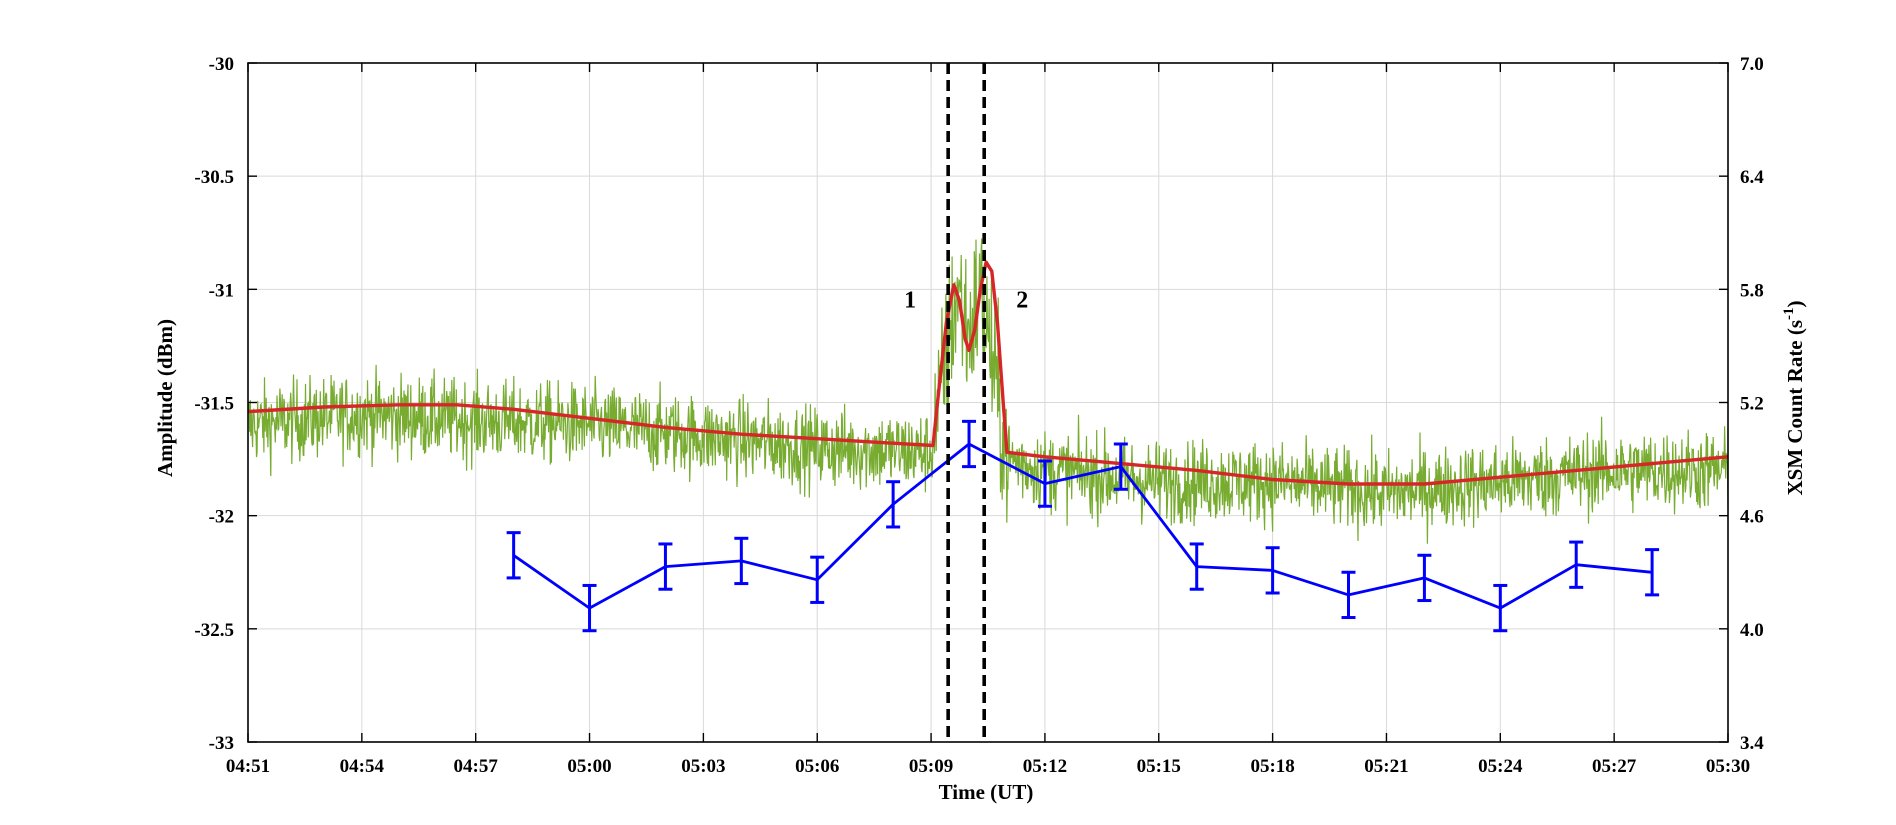 Image resolution: width=1896 pixels, height=825 pixels. Describe the element at coordinates (1500, 766) in the screenshot. I see `x-tick-label: 05:24` at that location.